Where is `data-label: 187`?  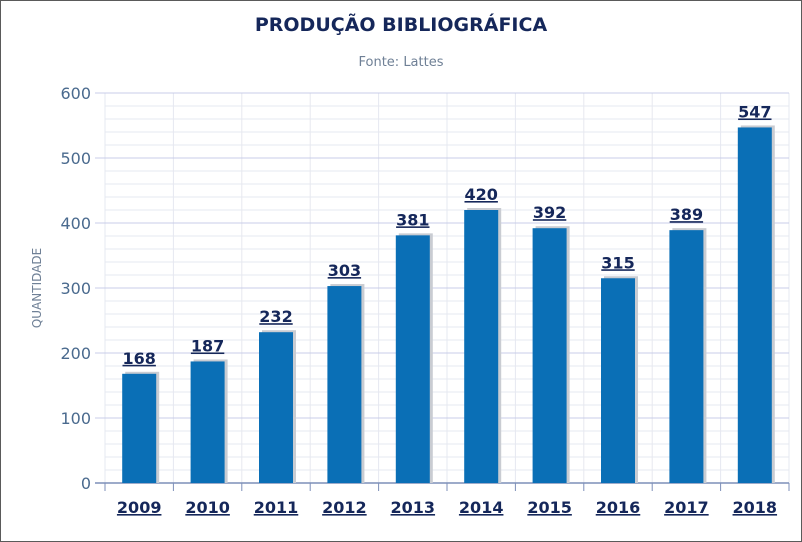
data-label: 187 is located at coordinates (207, 345).